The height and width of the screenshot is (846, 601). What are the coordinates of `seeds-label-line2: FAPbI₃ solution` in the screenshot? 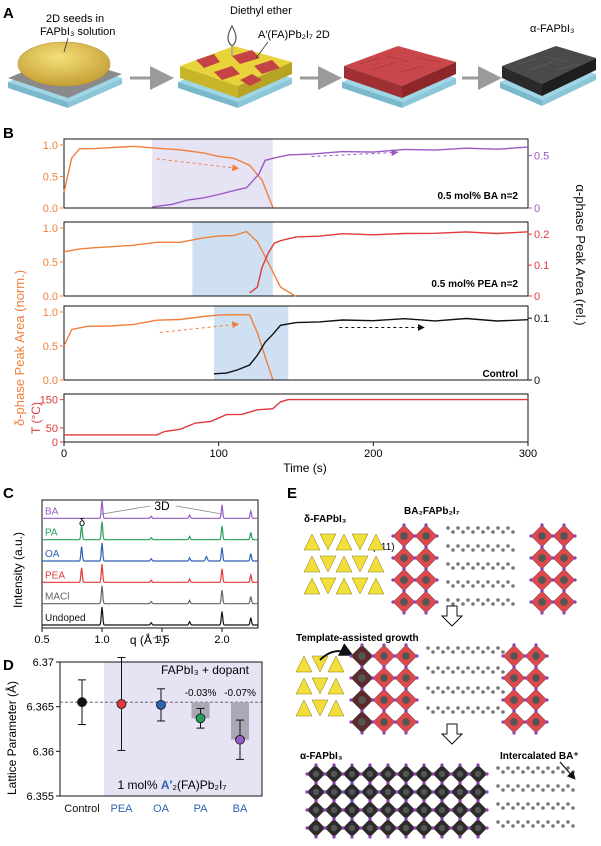 It's located at (77, 32).